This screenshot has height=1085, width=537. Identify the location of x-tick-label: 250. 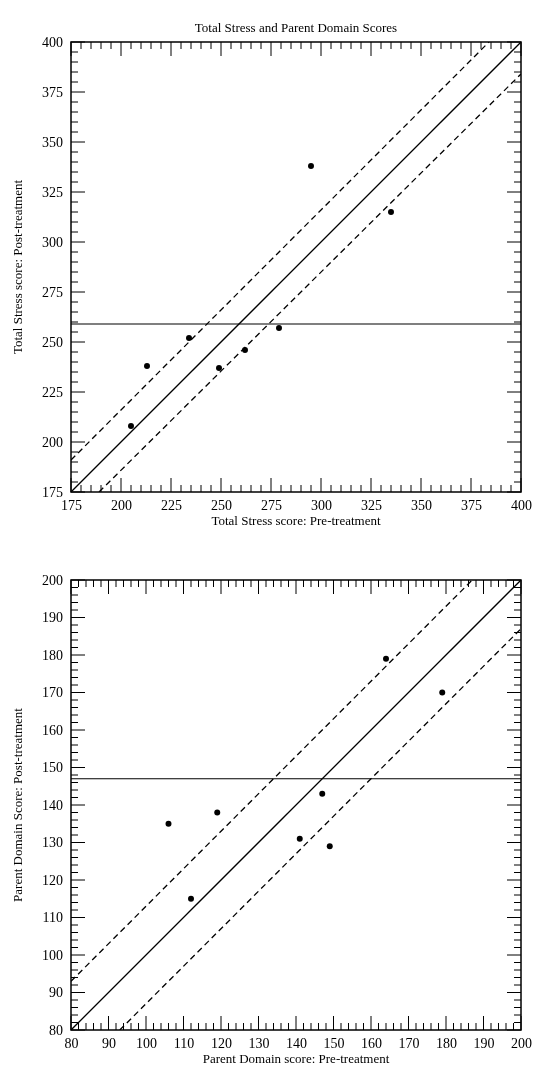
(221, 505).